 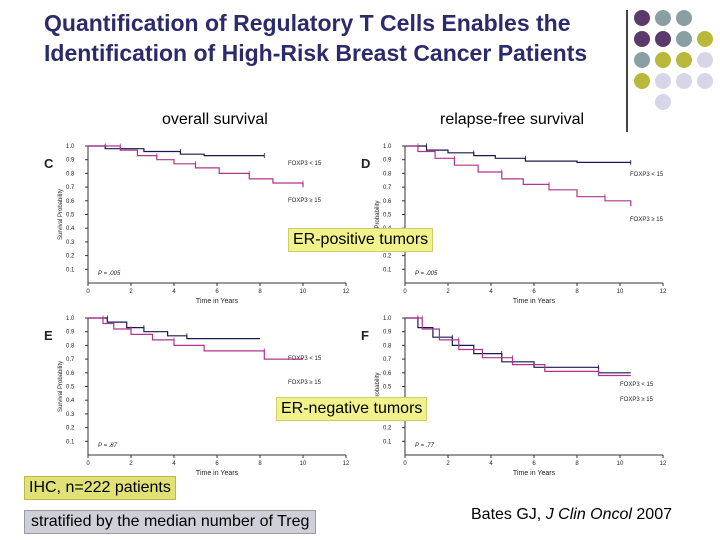 I want to click on decorative-dot-grid, so click(x=676, y=60).